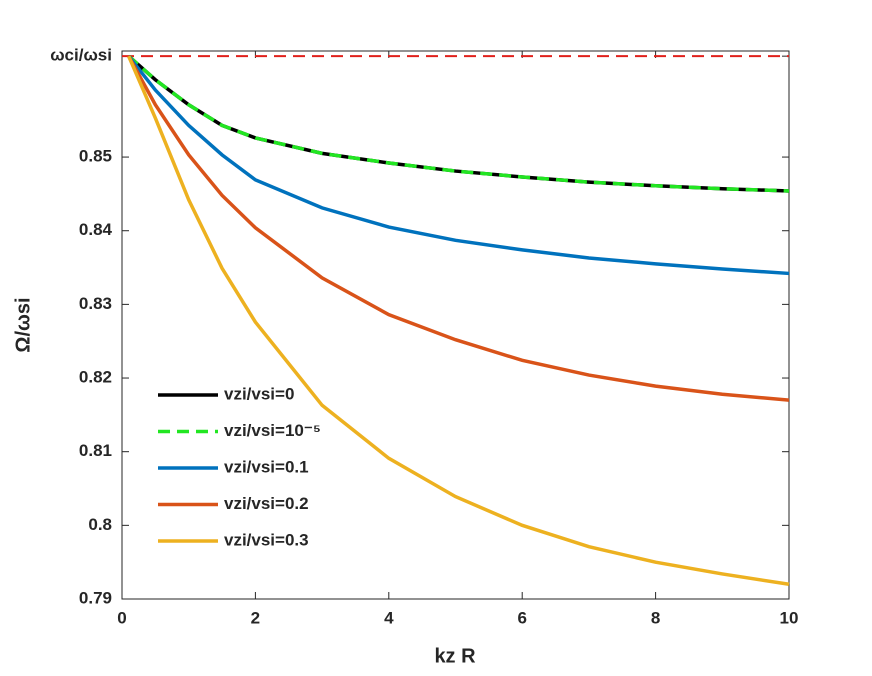 This screenshot has width=872, height=676. I want to click on x-tick-label: 0, so click(121, 617).